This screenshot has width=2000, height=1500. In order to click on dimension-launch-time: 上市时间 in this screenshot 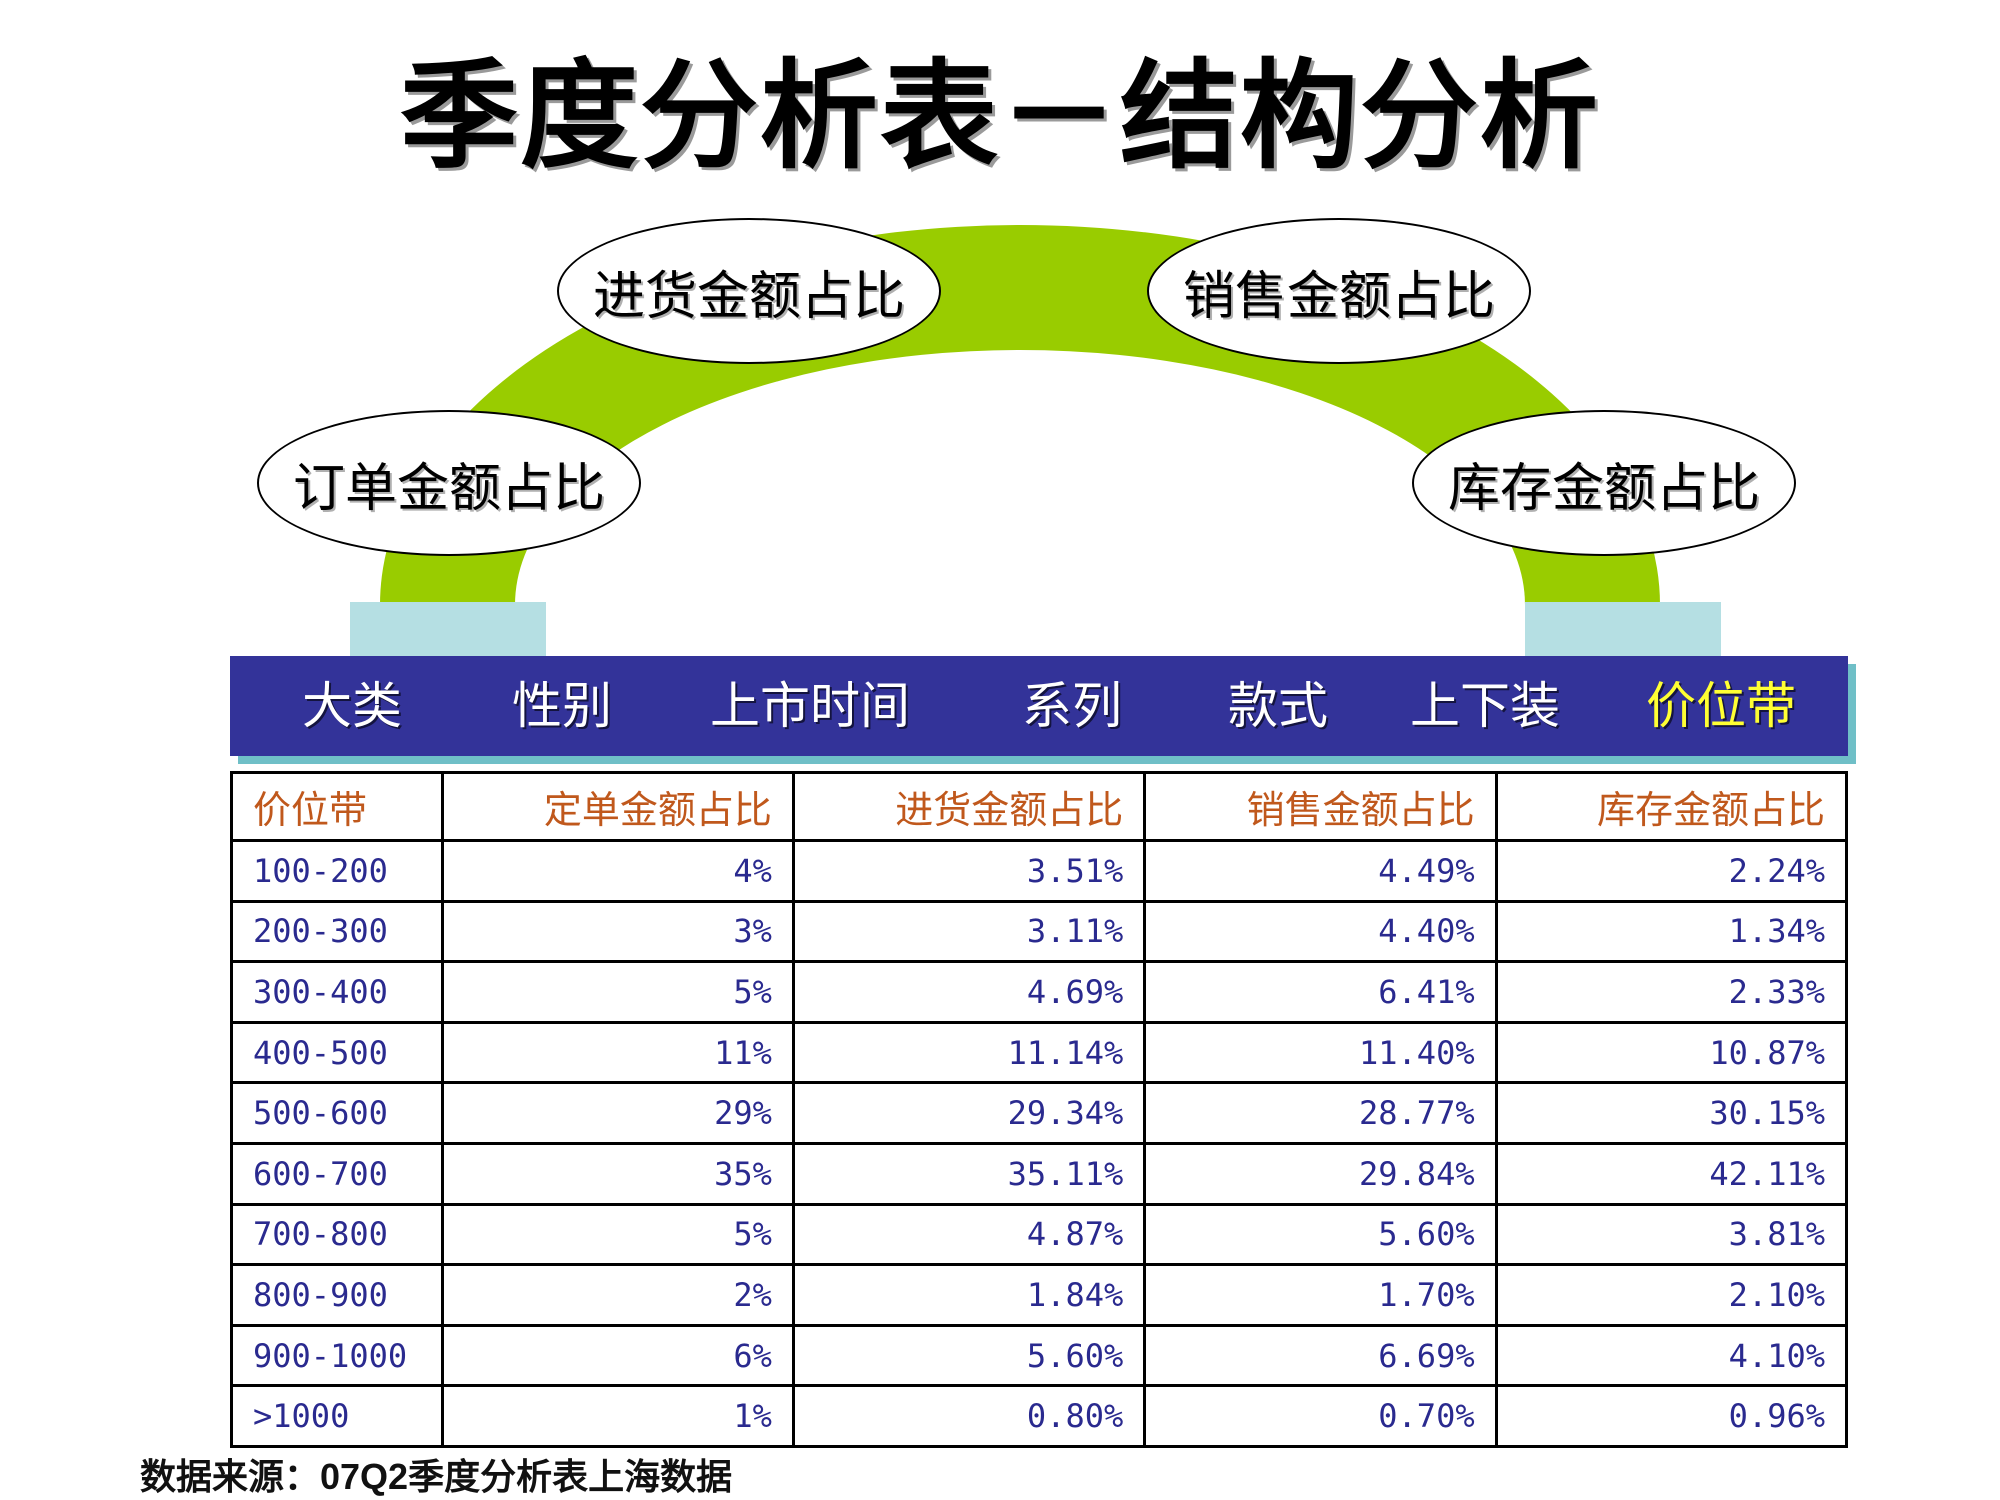, I will do `click(810, 706)`.